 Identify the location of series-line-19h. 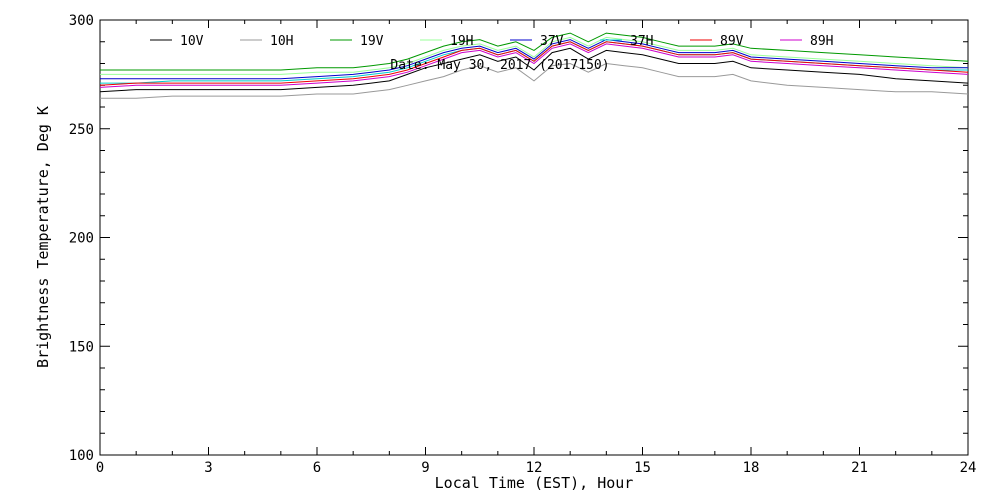
(534, 55).